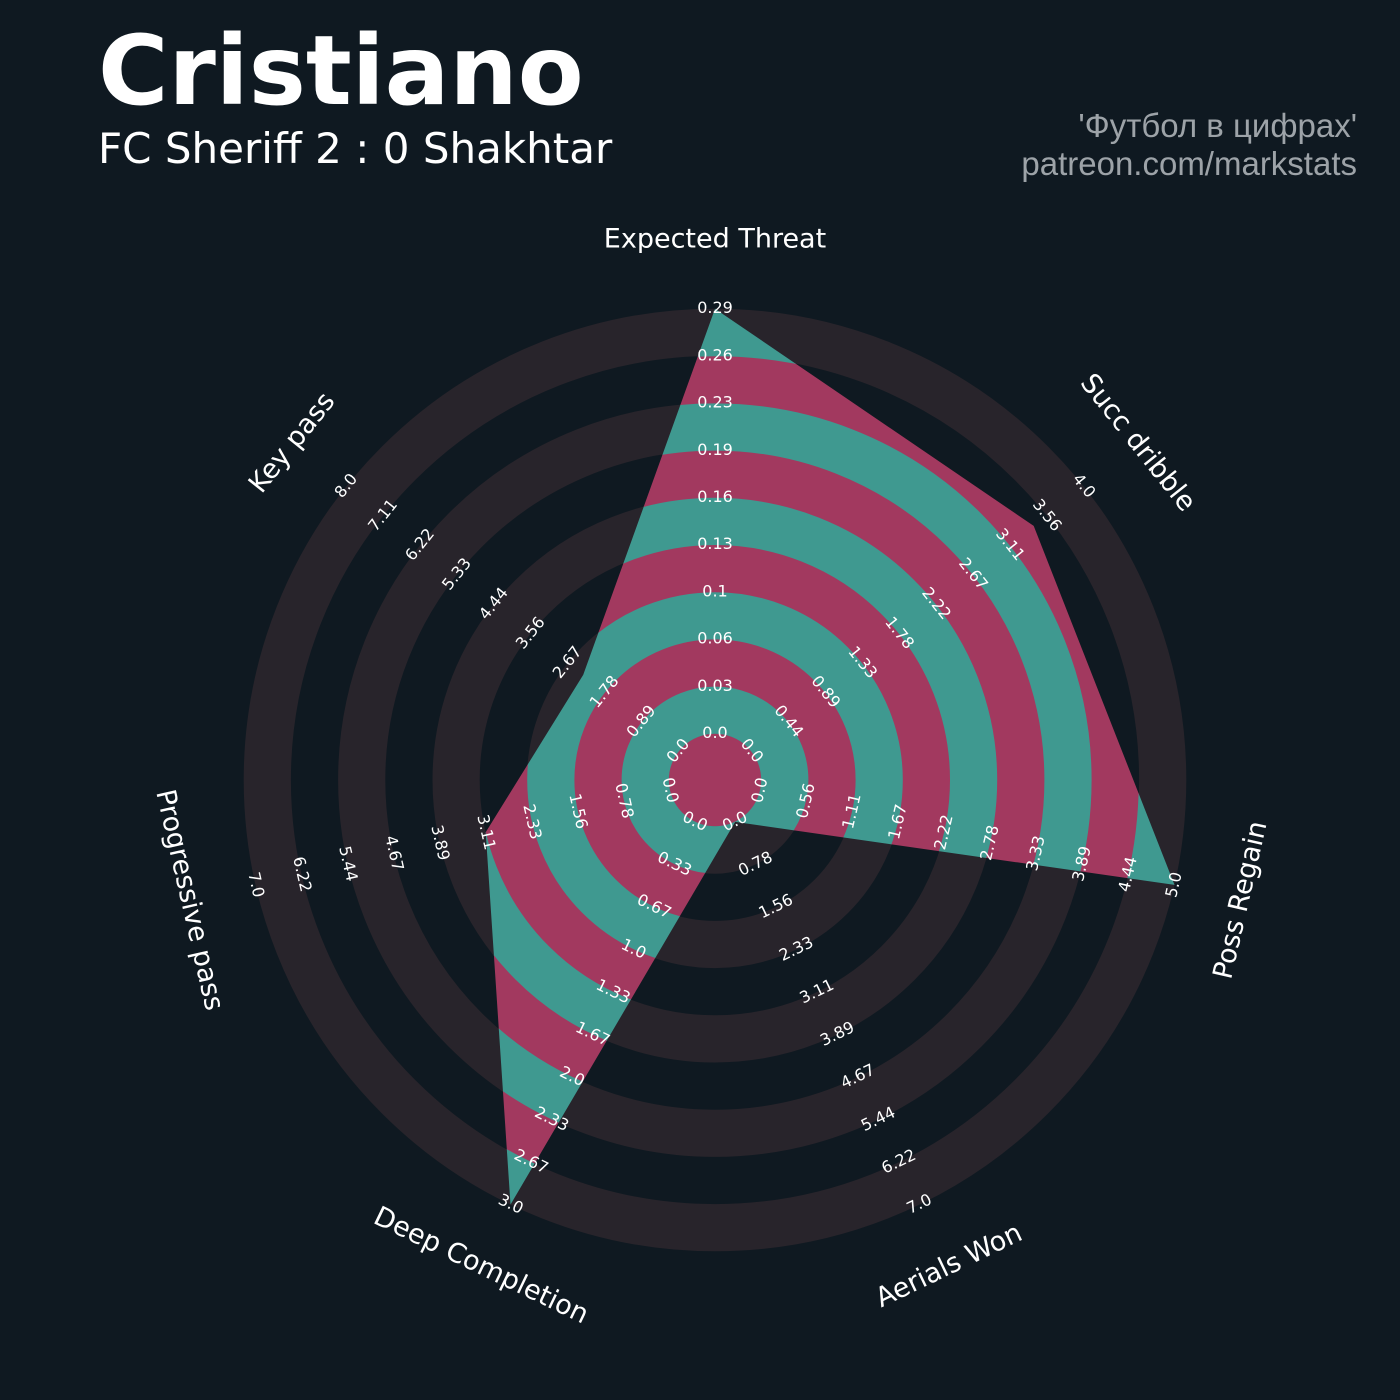  Describe the element at coordinates (714, 732) in the screenshot. I see `tick-label: 0.0` at that location.